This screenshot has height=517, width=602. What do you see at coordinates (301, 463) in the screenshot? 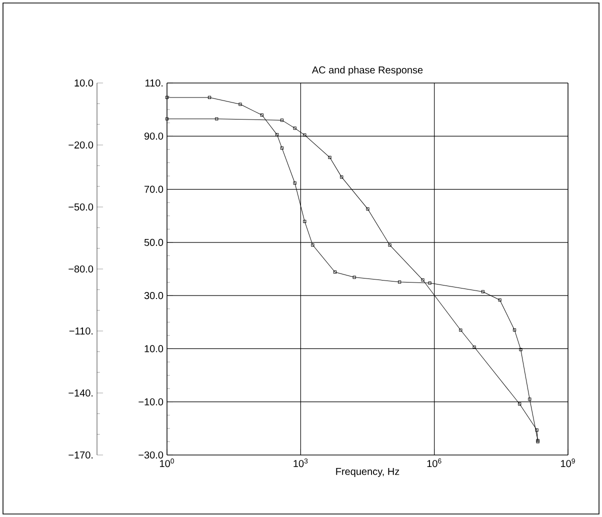
I see `x-tick-label: 10$^{3}$` at bounding box center [301, 463].